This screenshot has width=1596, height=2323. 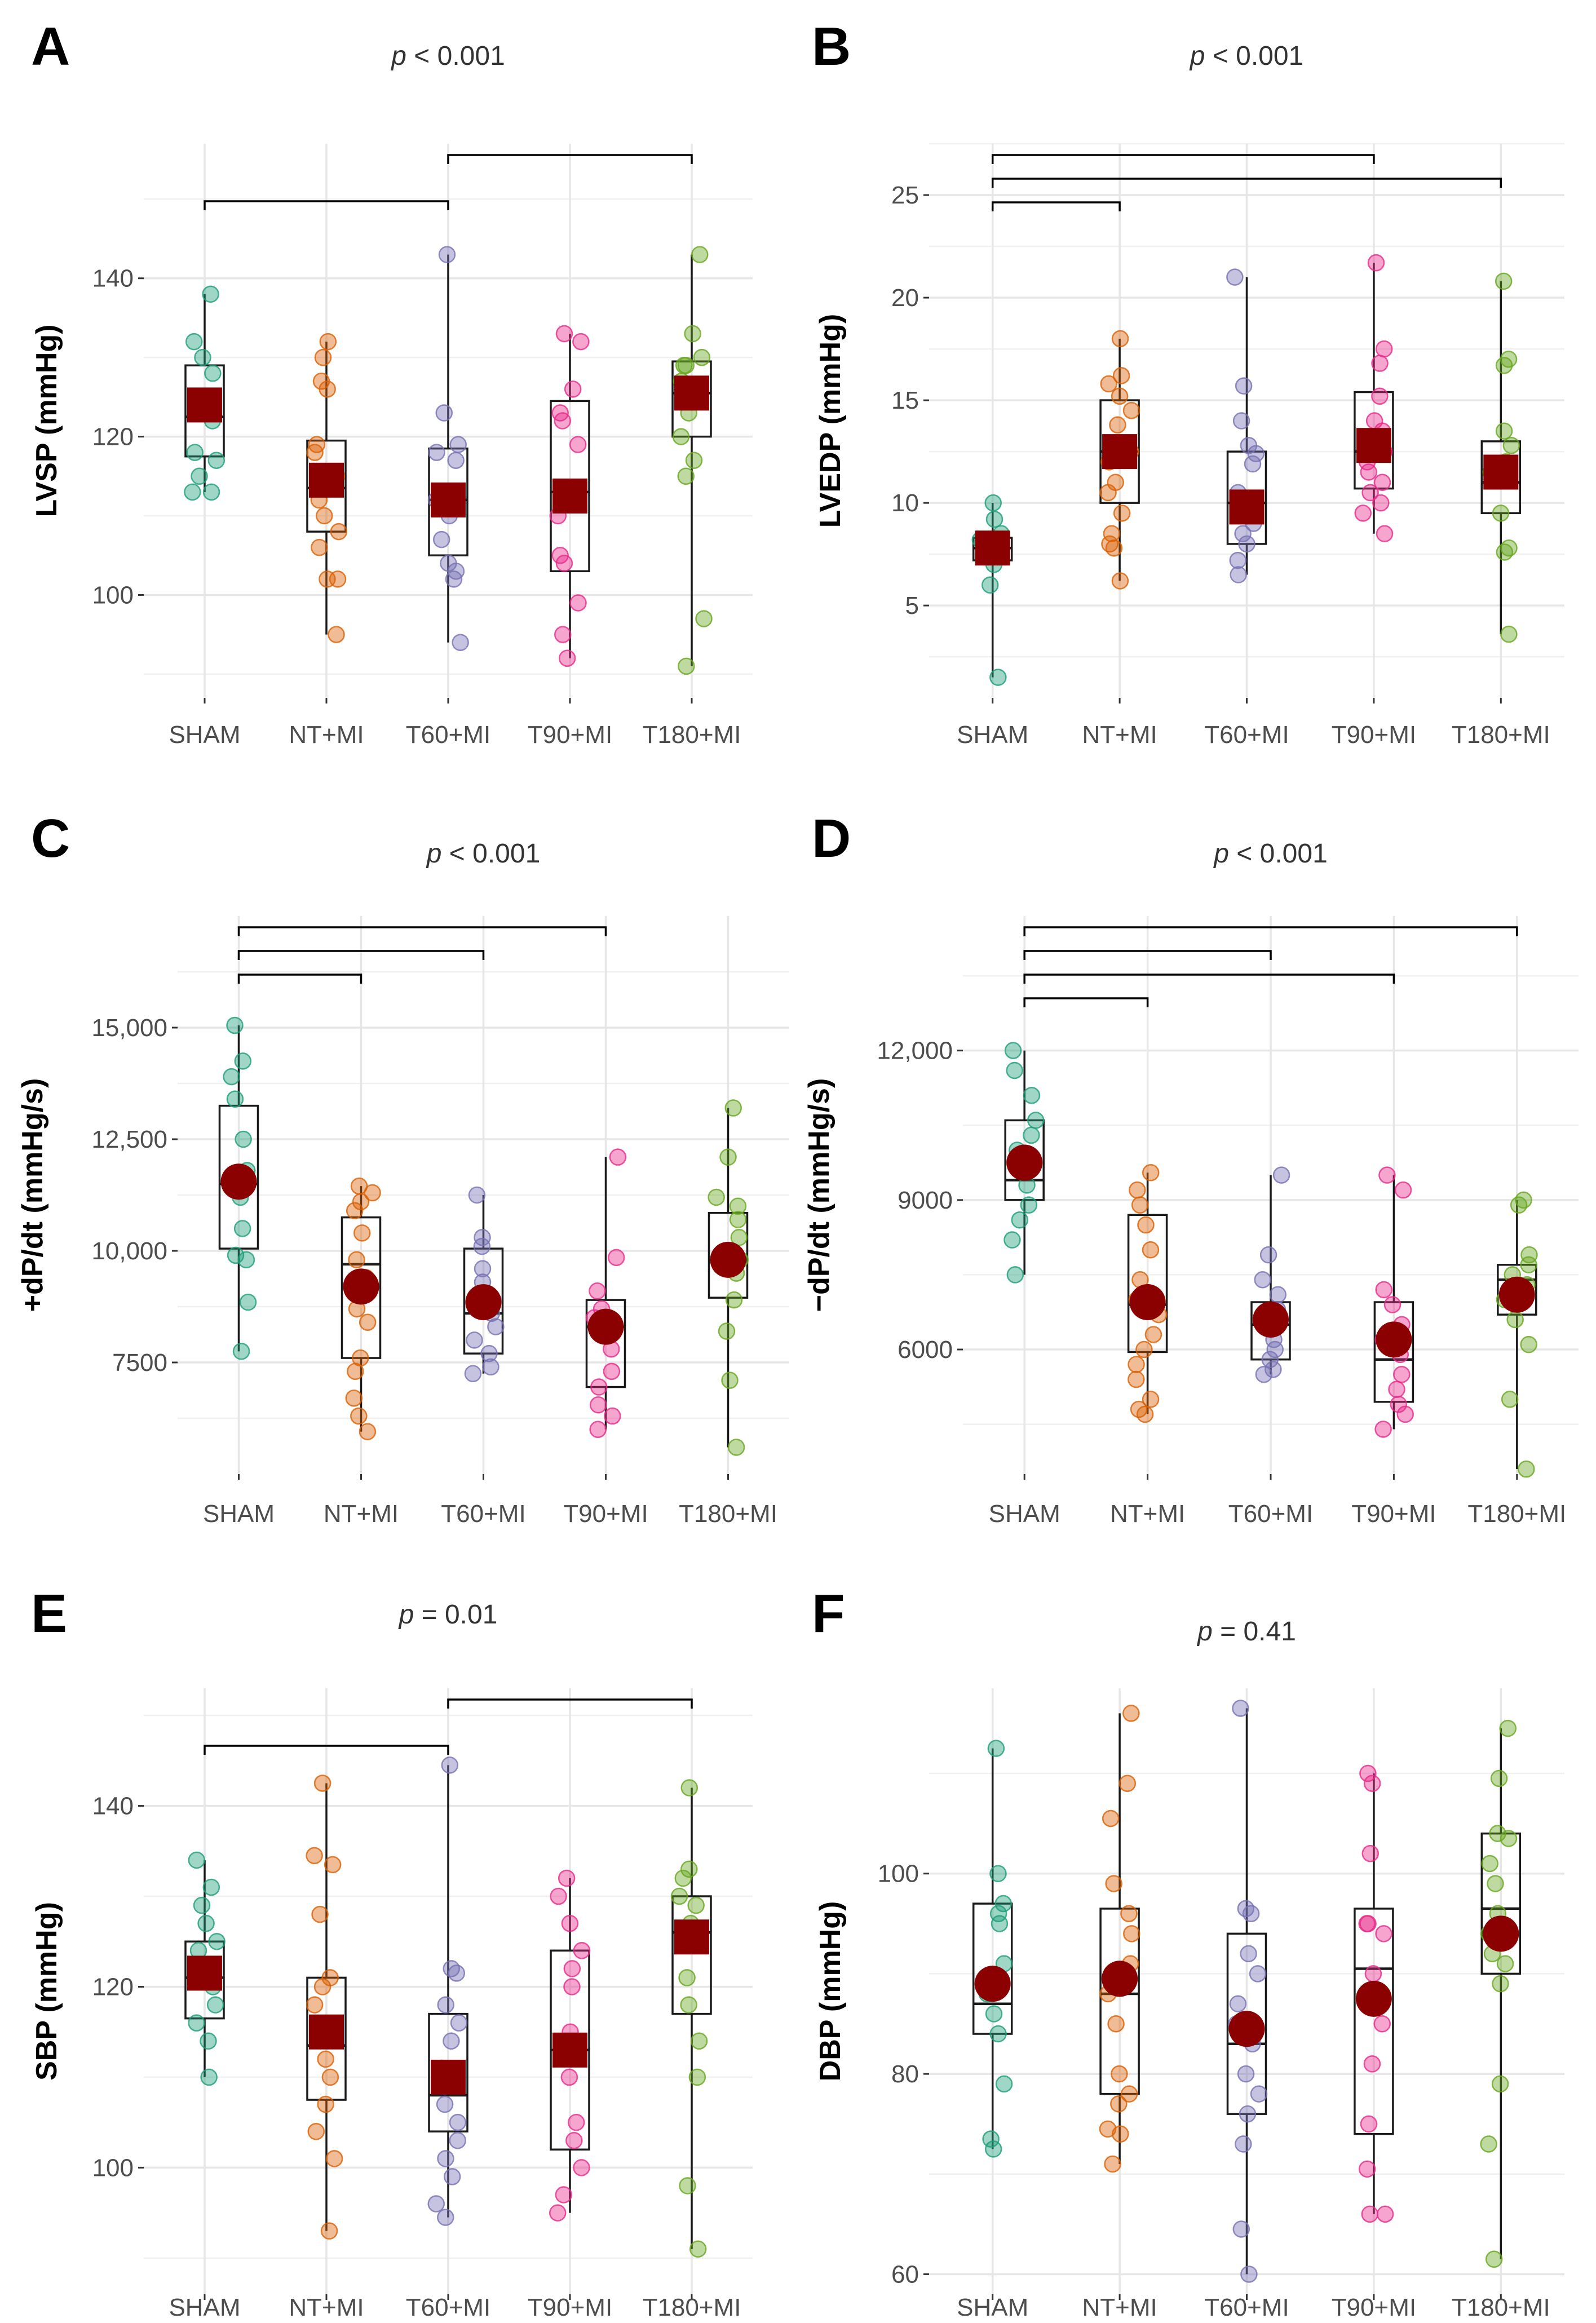 What do you see at coordinates (129, 1028) in the screenshot?
I see `y-tick-label: 15,000` at bounding box center [129, 1028].